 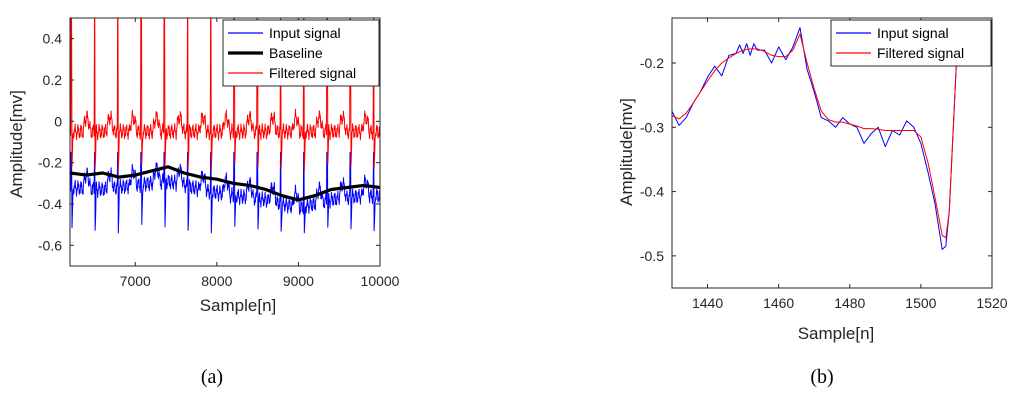 I want to click on chart-b-y-tick-label: -0.3, so click(x=652, y=127).